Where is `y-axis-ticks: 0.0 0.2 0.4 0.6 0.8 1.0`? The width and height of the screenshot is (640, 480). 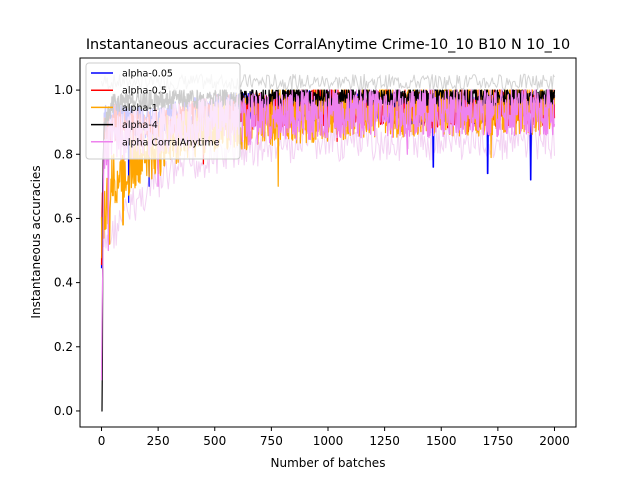 y-axis-ticks: 0.0 0.2 0.4 0.6 0.8 1.0 is located at coordinates (67, 250).